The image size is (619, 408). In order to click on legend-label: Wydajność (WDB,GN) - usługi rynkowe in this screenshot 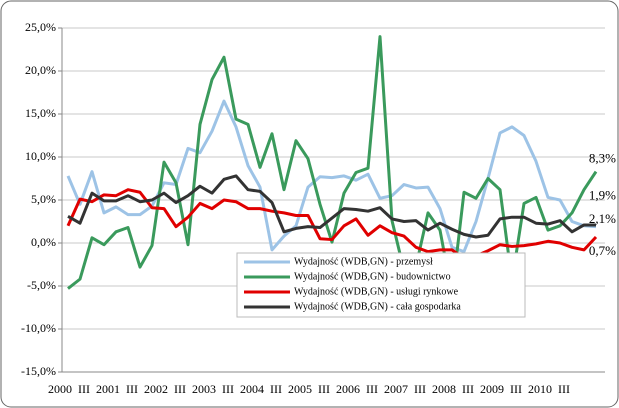, I will do `click(376, 291)`.